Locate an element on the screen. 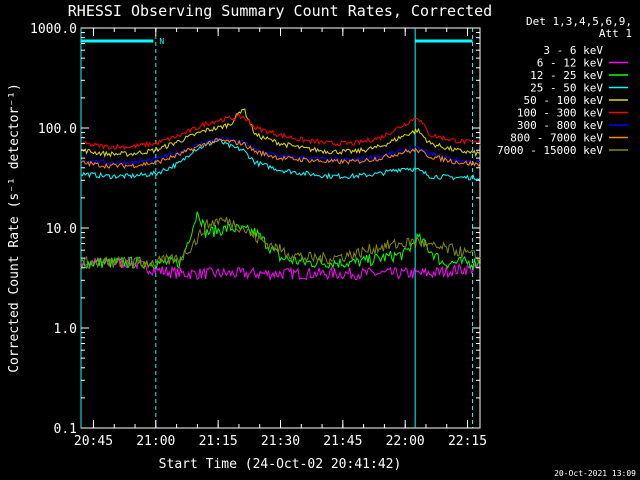  y-tick-label: 10.0 is located at coordinates (61, 229).